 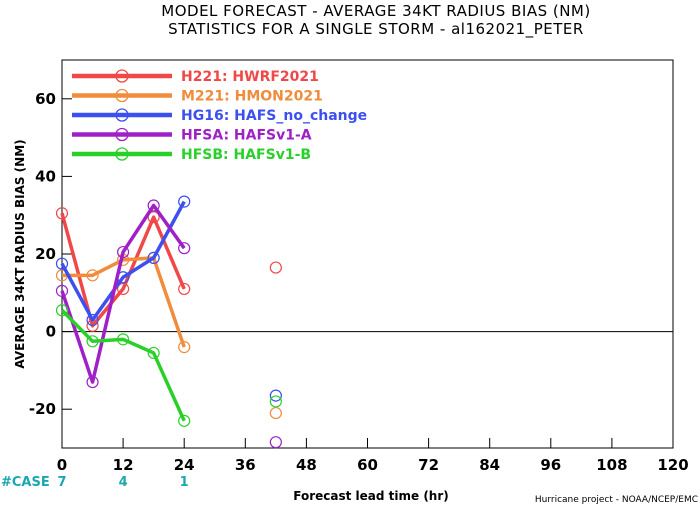 What do you see at coordinates (275, 267) in the screenshot?
I see `isolated-point-h221` at bounding box center [275, 267].